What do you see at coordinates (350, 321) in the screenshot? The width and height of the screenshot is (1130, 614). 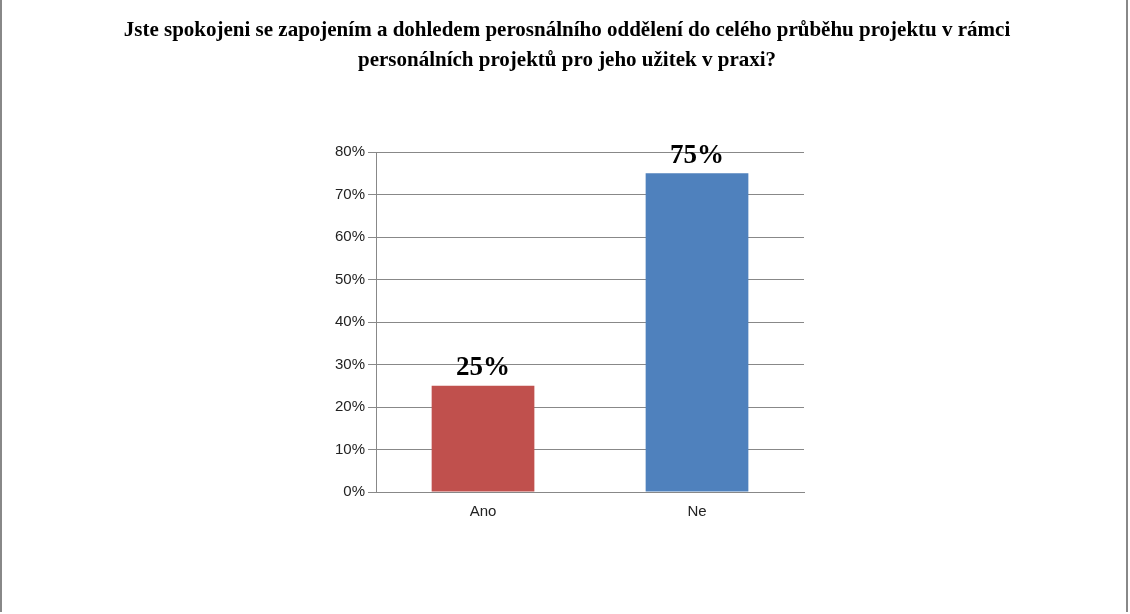 I see `y-tick-label: 40%` at bounding box center [350, 321].